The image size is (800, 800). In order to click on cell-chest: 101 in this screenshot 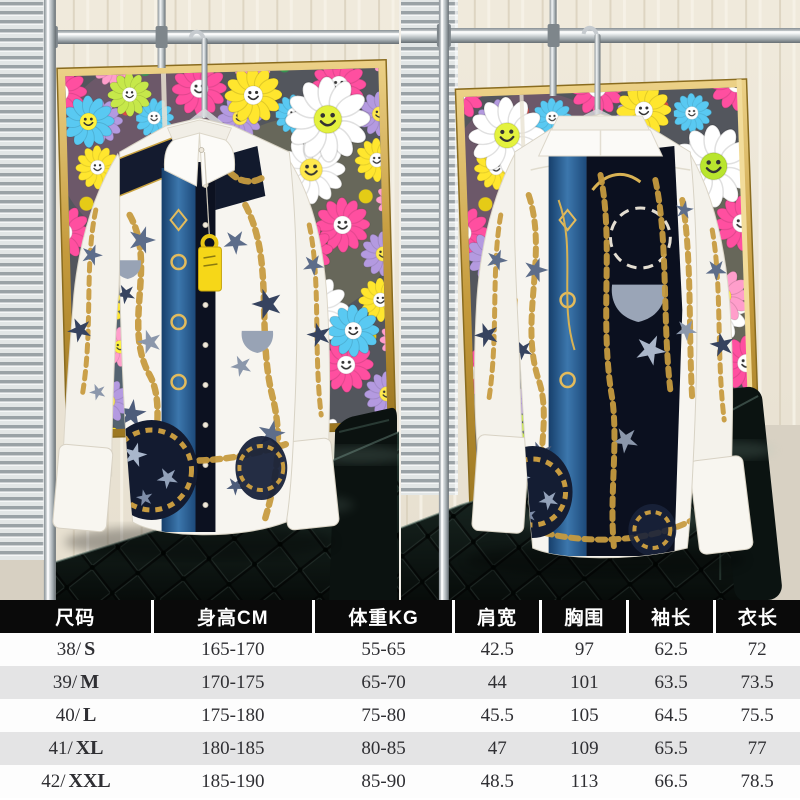, I will do `click(584, 682)`.